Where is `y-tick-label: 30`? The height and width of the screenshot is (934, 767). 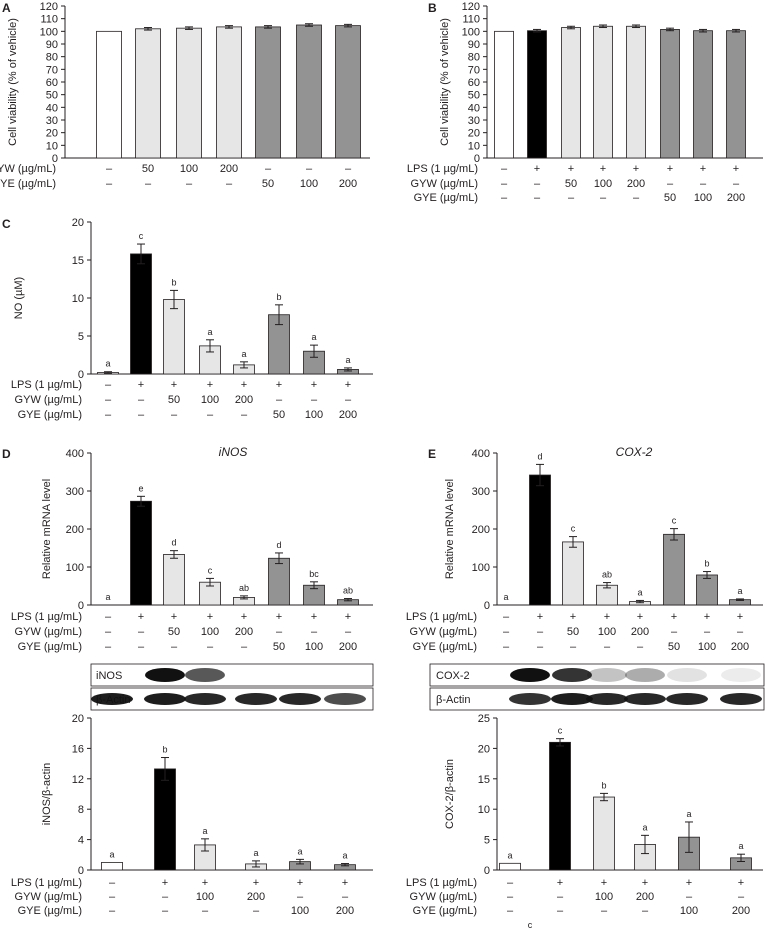
y-tick-label: 30 is located at coordinates (52, 121).